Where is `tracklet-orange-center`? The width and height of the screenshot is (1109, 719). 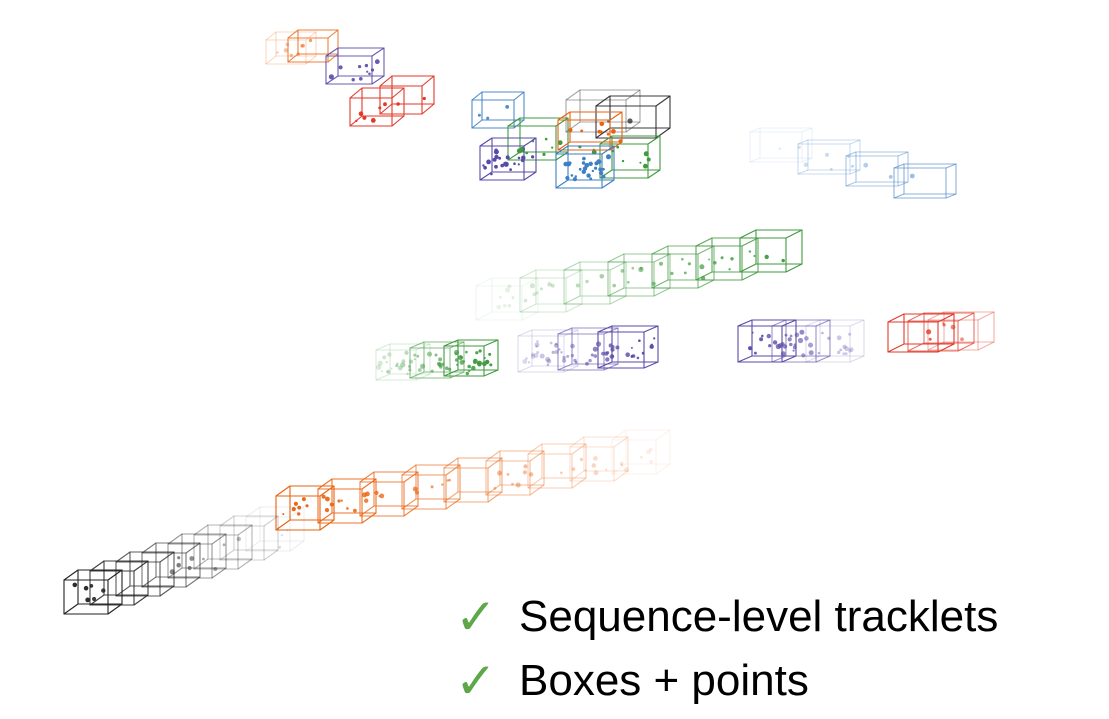 tracklet-orange-center is located at coordinates (590, 131).